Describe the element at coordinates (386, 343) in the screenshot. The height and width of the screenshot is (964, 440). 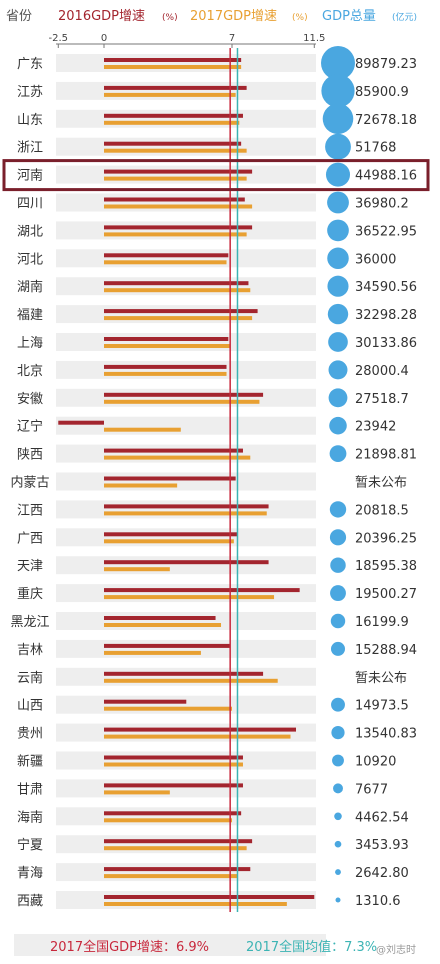
I see `gdp-total-label: 30133.86` at that location.